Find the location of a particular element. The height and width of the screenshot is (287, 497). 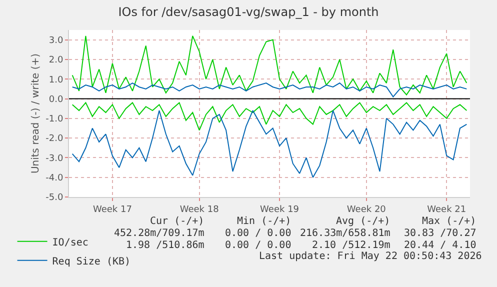

text: 216.33m/658.81m is located at coordinates (345, 233).